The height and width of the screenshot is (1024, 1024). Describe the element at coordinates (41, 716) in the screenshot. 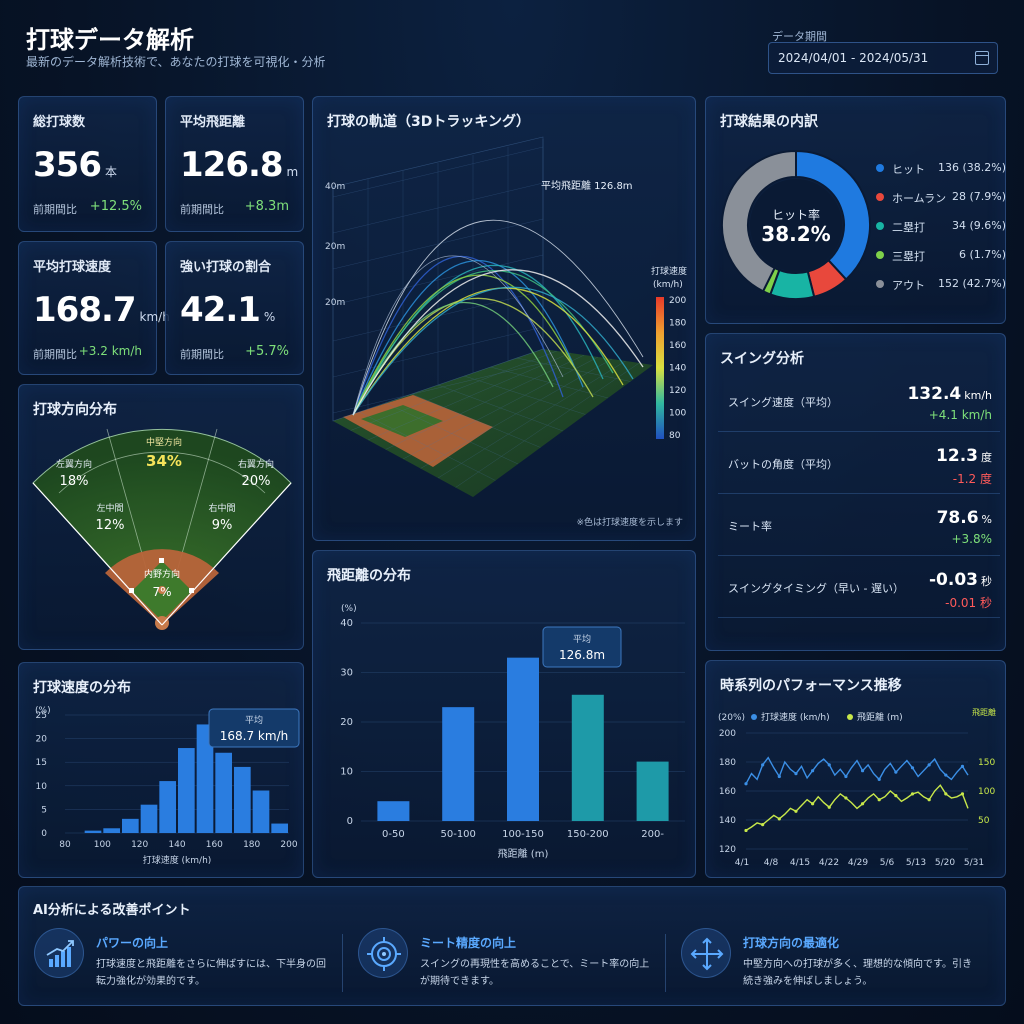

I see `y-tick-label: 25` at that location.